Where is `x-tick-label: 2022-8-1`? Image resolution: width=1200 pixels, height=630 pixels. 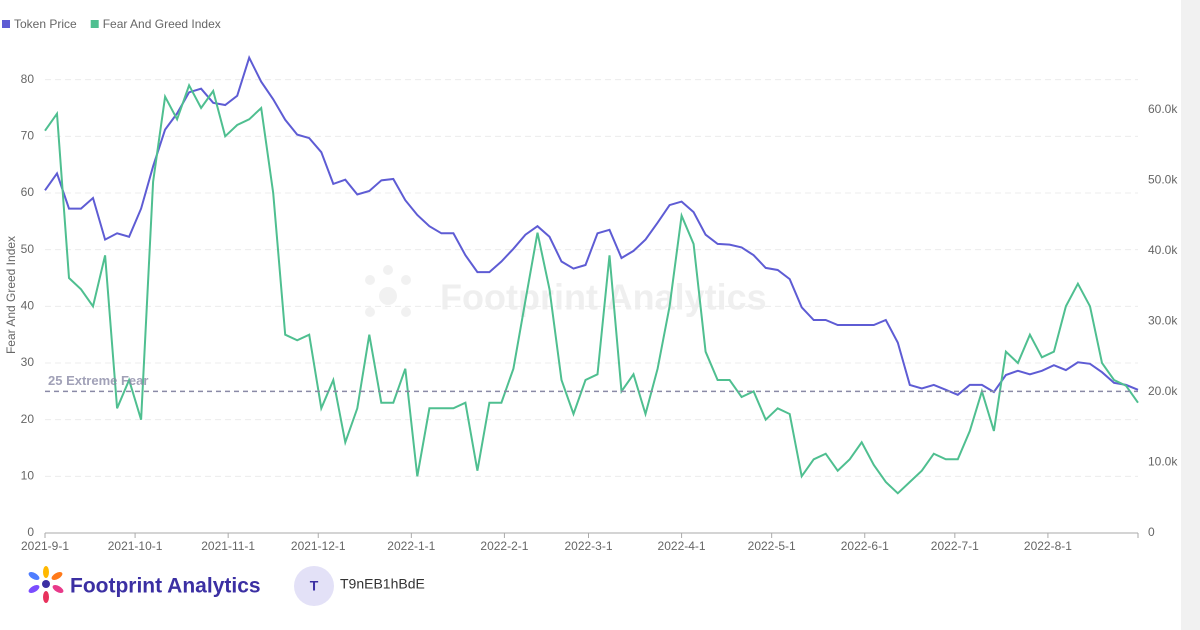
x-tick-label: 2022-8-1 is located at coordinates (1048, 546).